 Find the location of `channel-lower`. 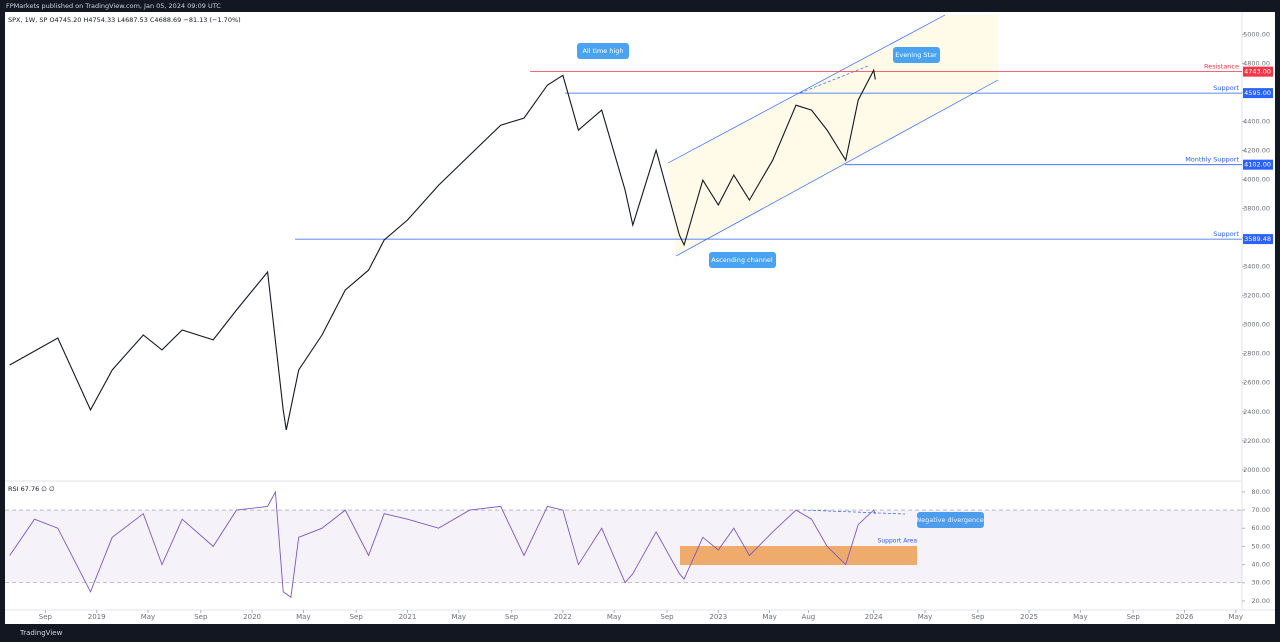

channel-lower is located at coordinates (837, 168).